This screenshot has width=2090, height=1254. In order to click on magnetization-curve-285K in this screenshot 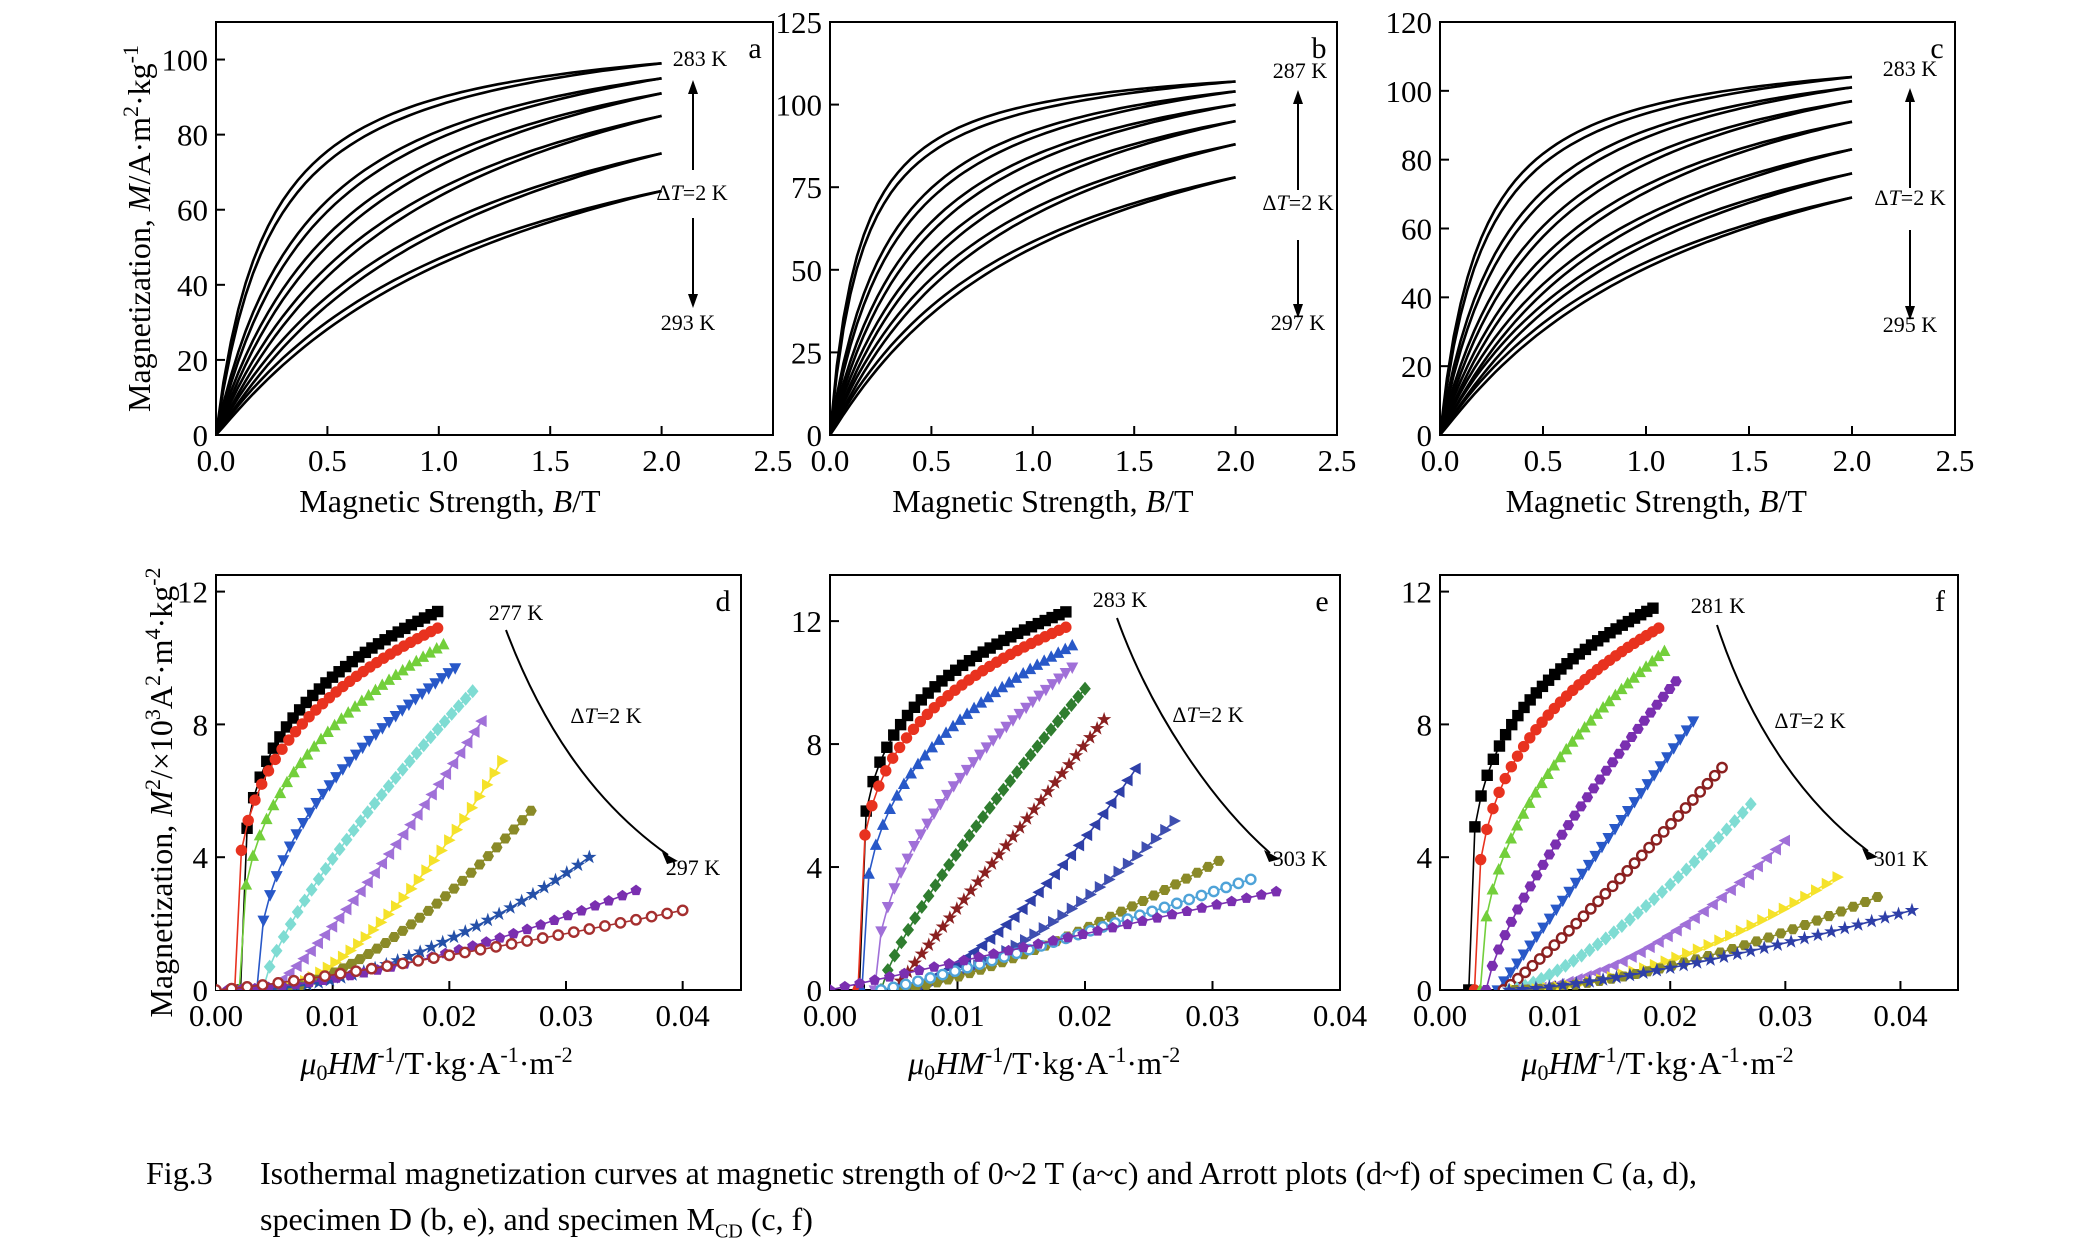, I will do `click(439, 256)`.